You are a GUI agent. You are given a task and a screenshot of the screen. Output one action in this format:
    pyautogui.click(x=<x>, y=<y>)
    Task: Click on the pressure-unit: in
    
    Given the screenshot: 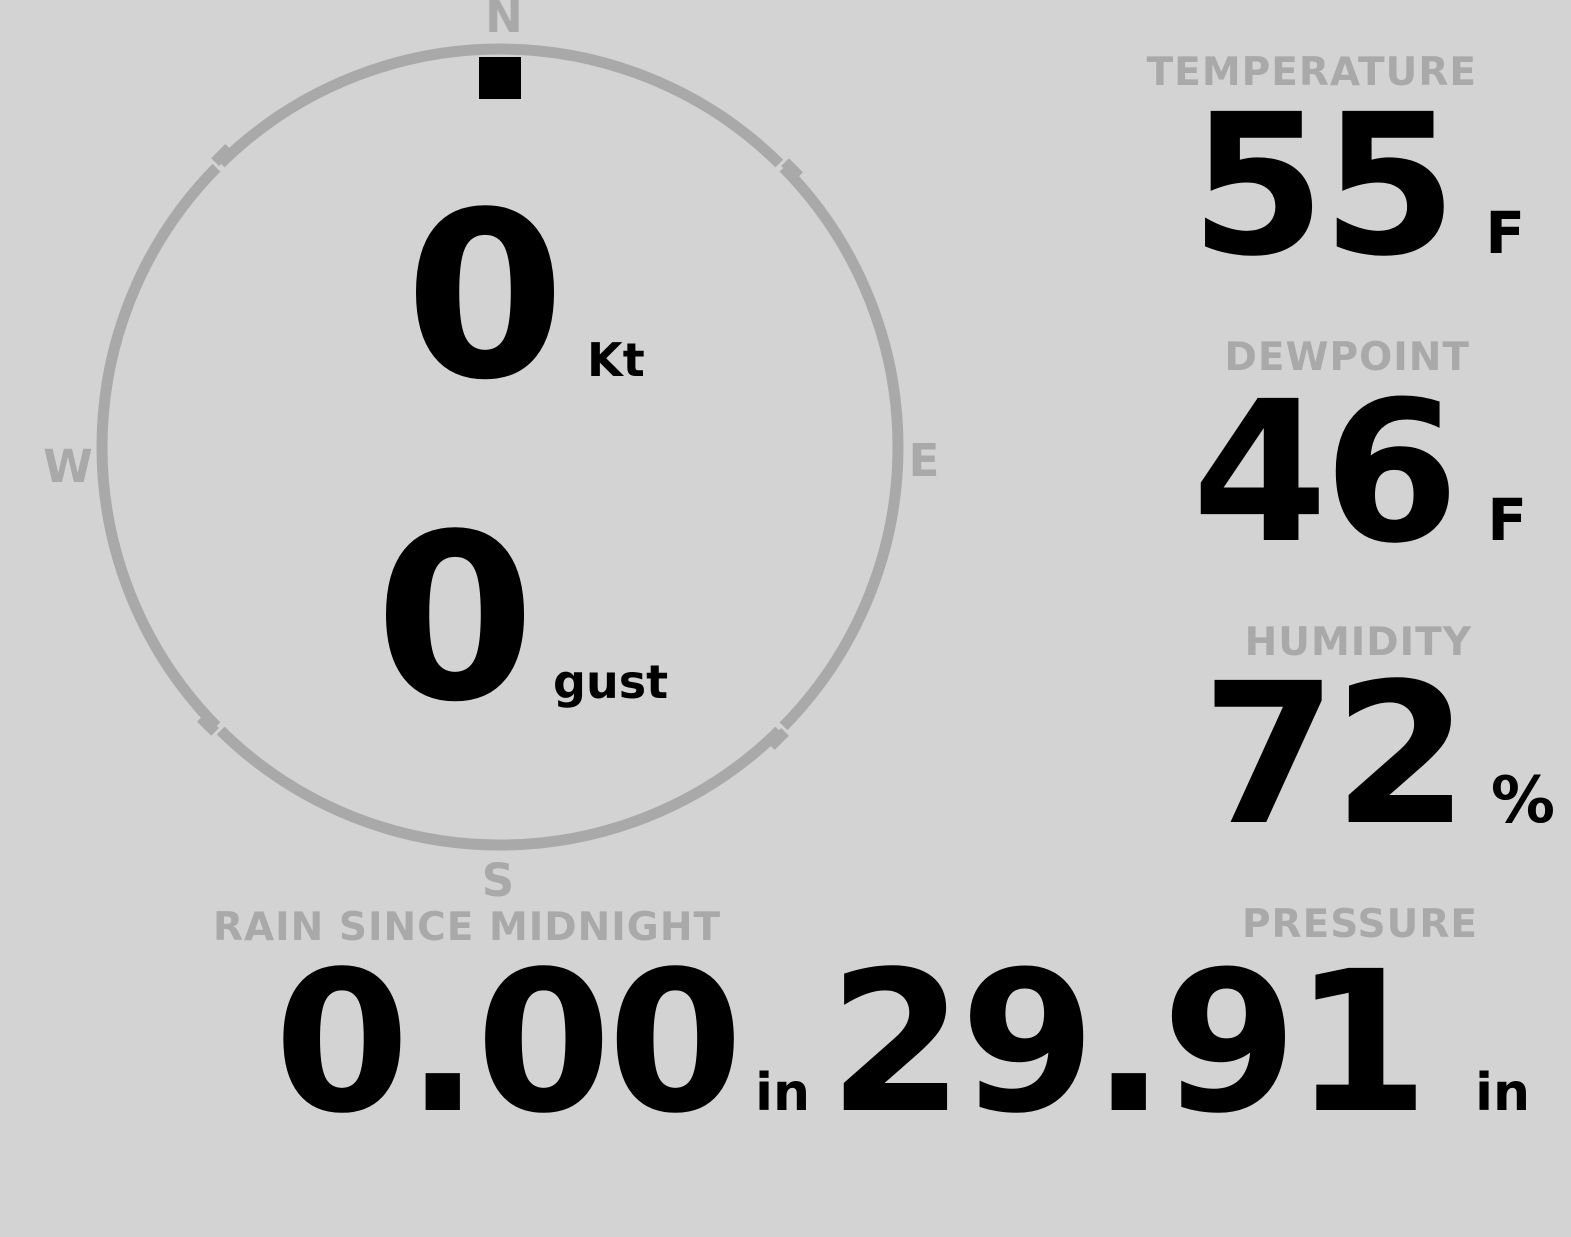 What is the action you would take?
    pyautogui.click(x=1502, y=1093)
    